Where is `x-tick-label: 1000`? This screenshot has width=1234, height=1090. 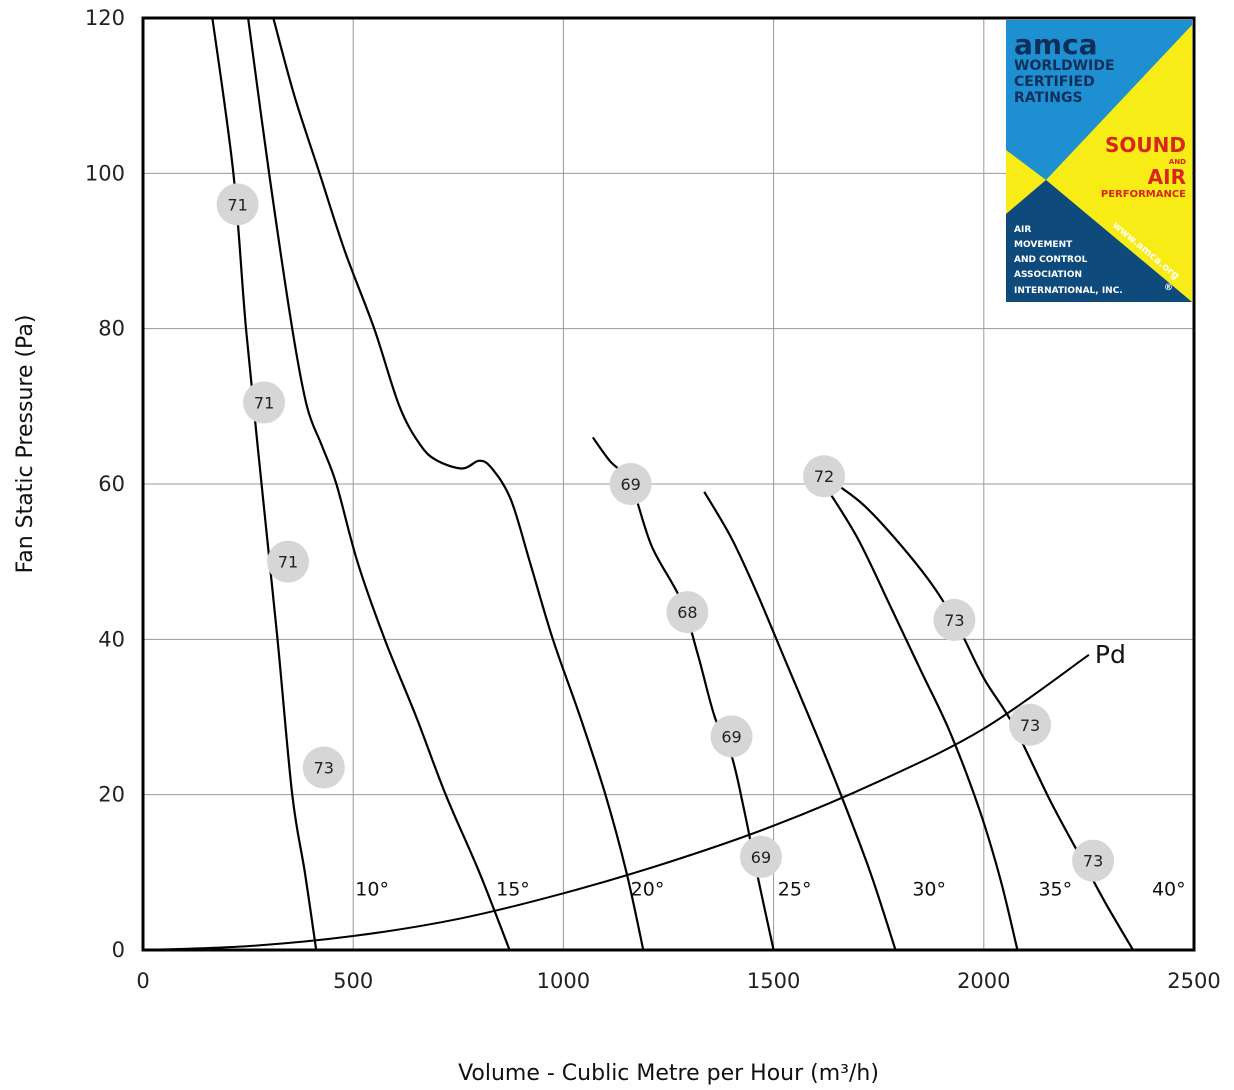
x-tick-label: 1000 is located at coordinates (563, 981).